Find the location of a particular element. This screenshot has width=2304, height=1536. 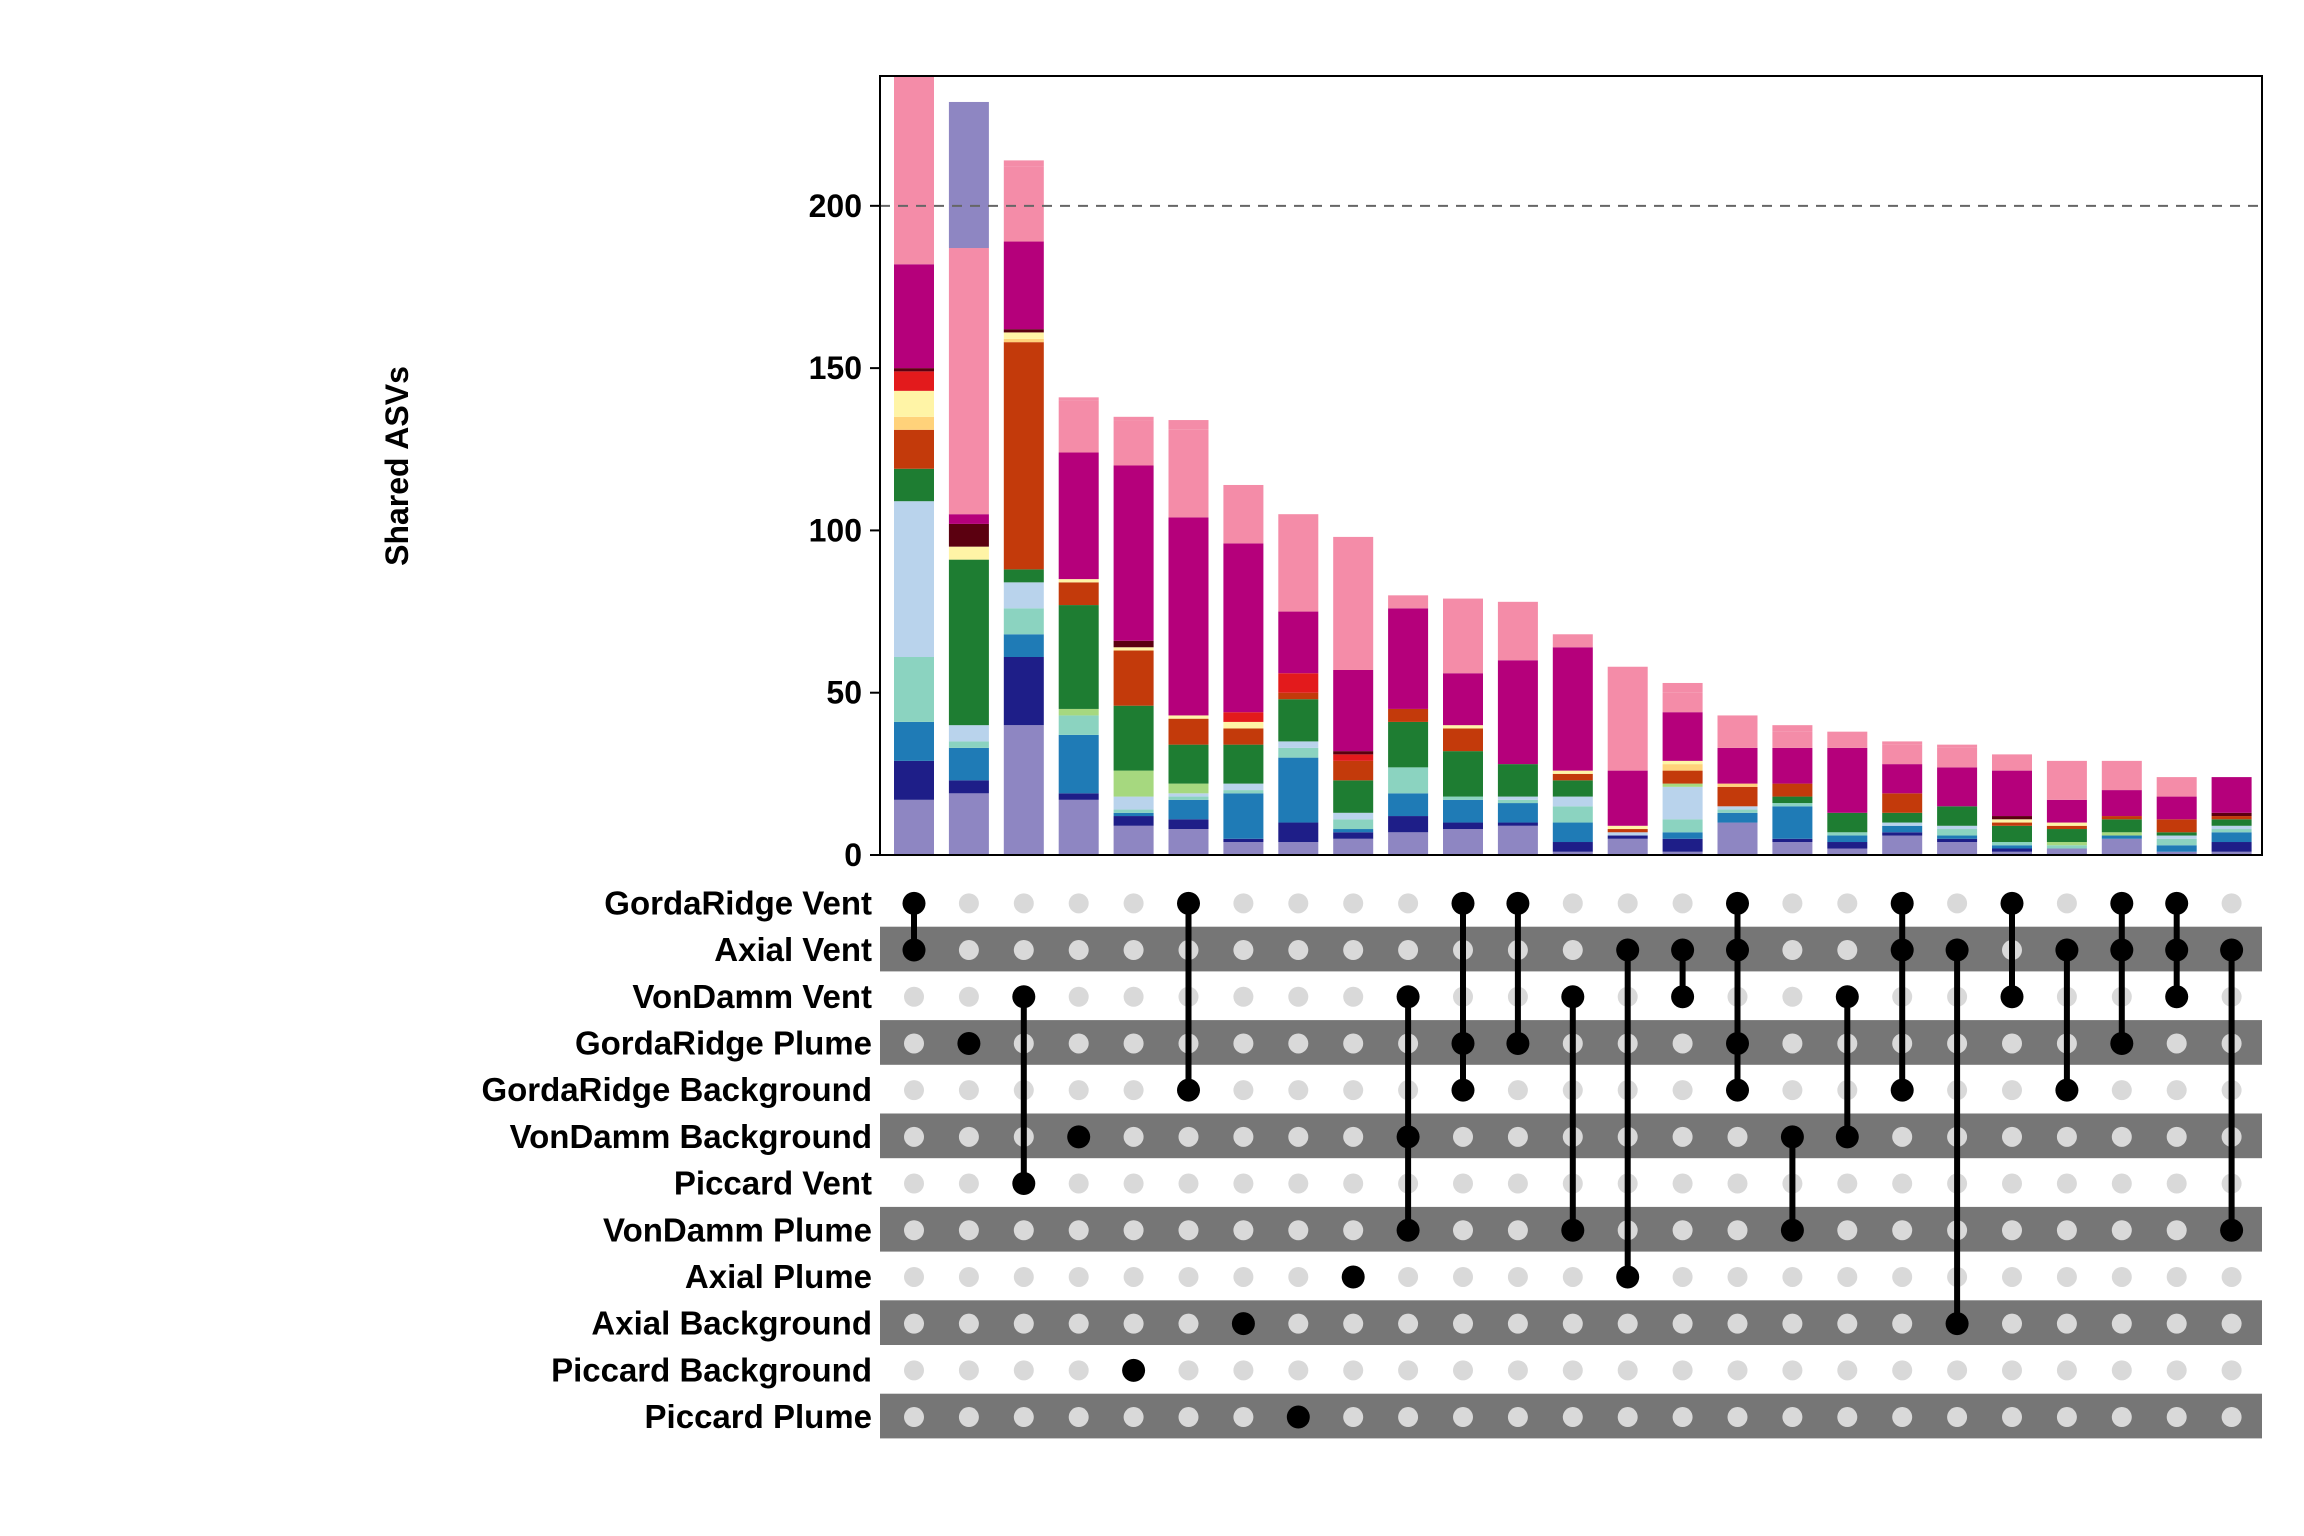

set-label: Axial Vent is located at coordinates (793, 949).